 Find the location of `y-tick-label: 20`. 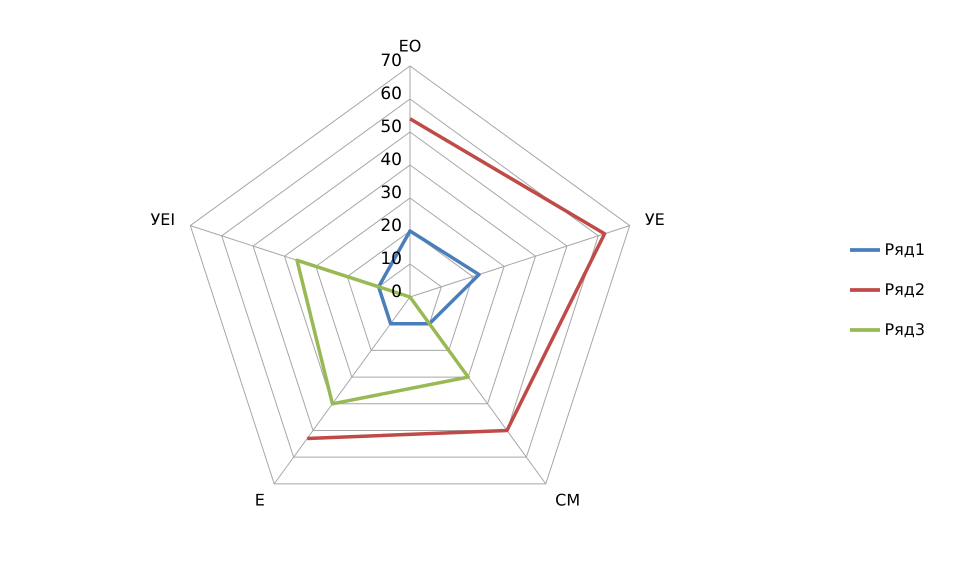

y-tick-label: 20 is located at coordinates (391, 226).